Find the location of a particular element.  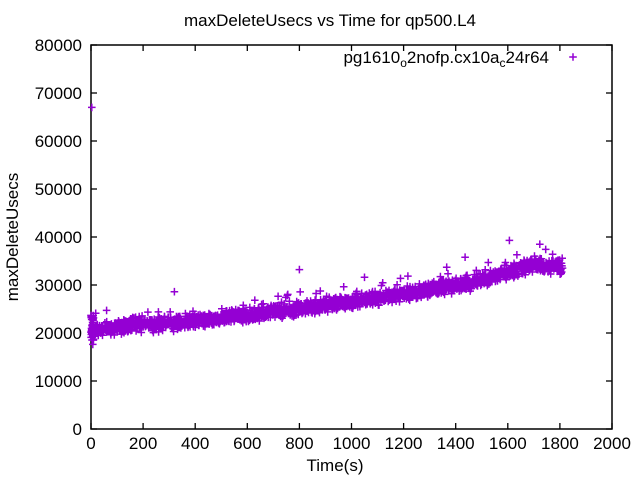

x-tick-label: 1000 is located at coordinates (352, 443).